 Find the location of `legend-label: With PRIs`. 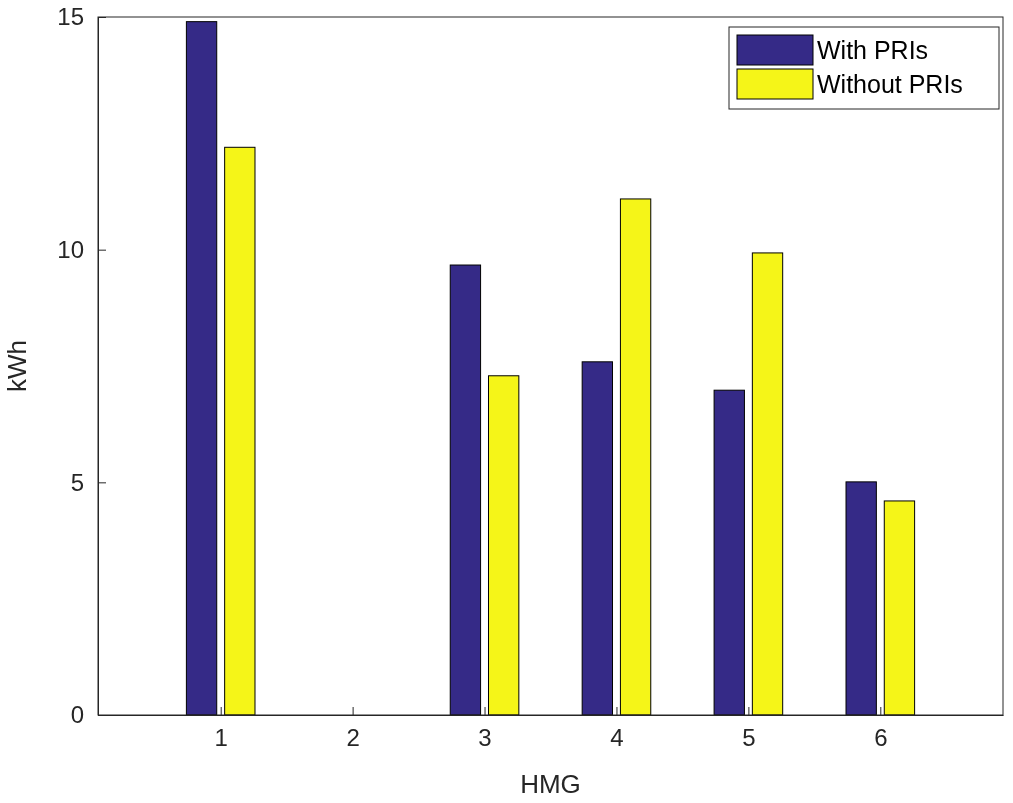

legend-label: With PRIs is located at coordinates (873, 50).